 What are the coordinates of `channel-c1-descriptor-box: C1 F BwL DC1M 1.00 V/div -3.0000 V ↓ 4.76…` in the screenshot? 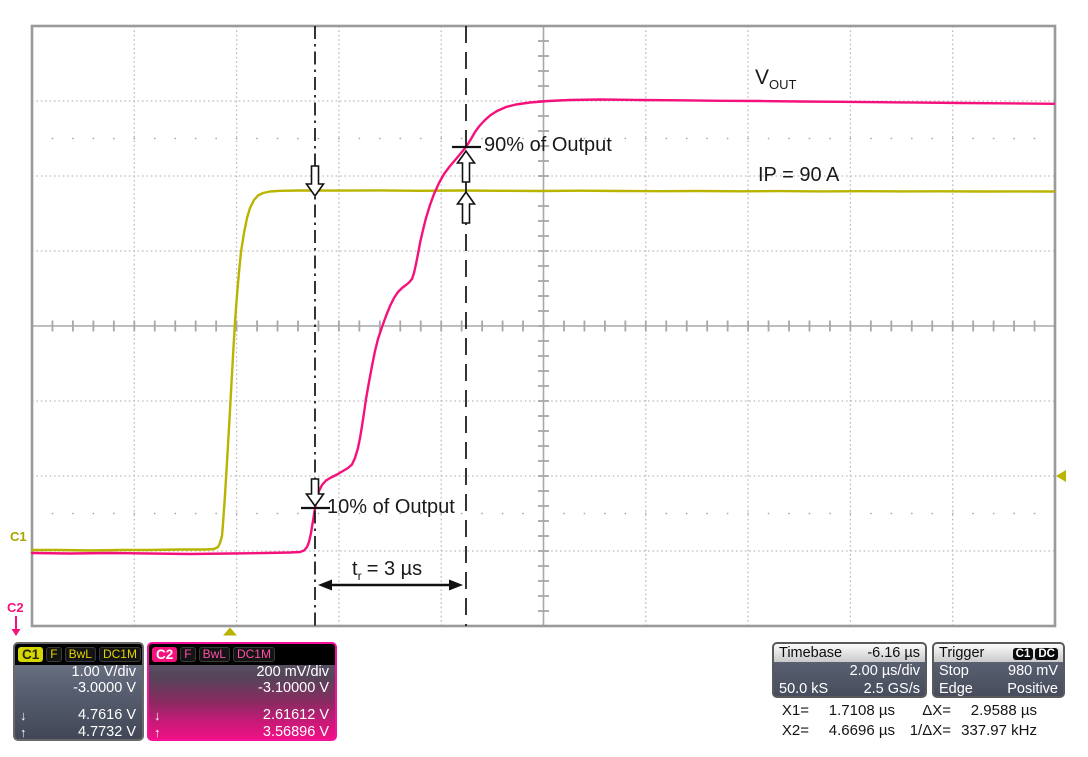 It's located at (78, 691).